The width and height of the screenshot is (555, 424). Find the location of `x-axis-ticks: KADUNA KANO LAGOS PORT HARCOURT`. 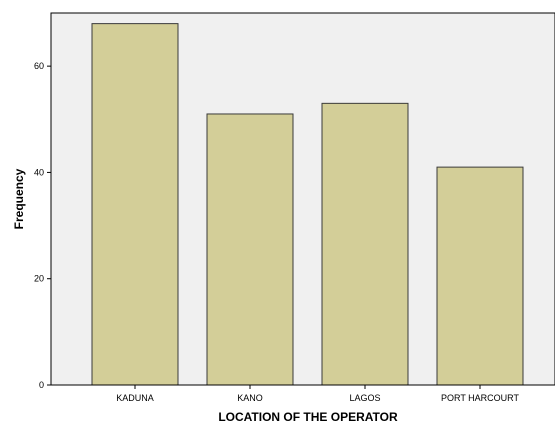

x-axis-ticks: KADUNA KANO LAGOS PORT HARCOURT is located at coordinates (318, 394).